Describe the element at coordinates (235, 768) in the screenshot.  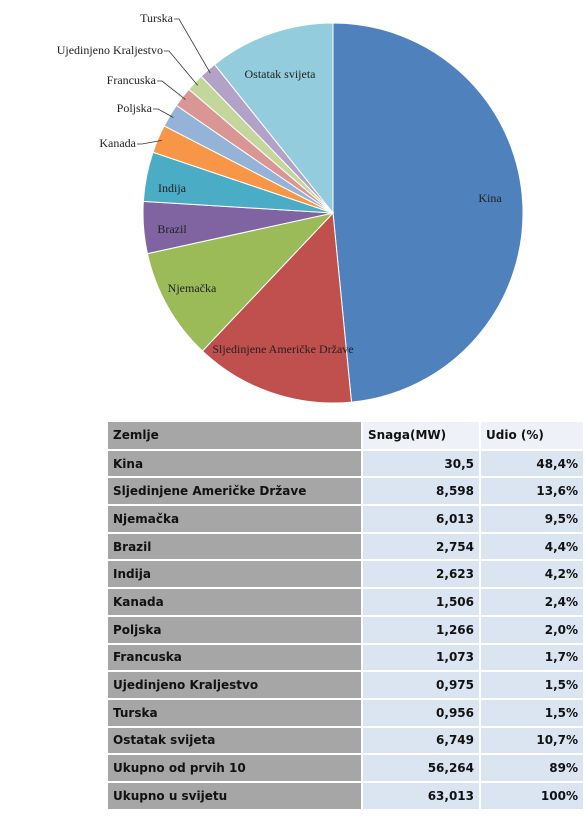
I see `table-cell: Ukupno od prvih 10` at that location.